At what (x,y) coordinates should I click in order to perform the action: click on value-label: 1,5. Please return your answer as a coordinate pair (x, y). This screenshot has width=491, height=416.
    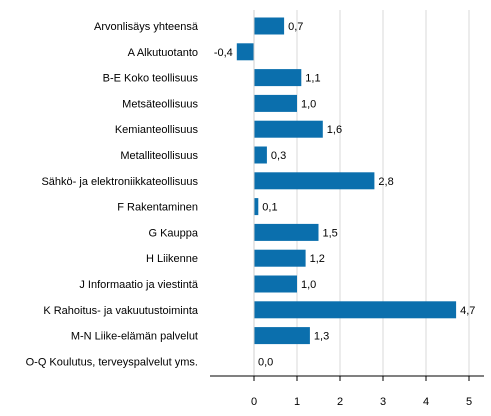
    Looking at the image, I should click on (330, 233).